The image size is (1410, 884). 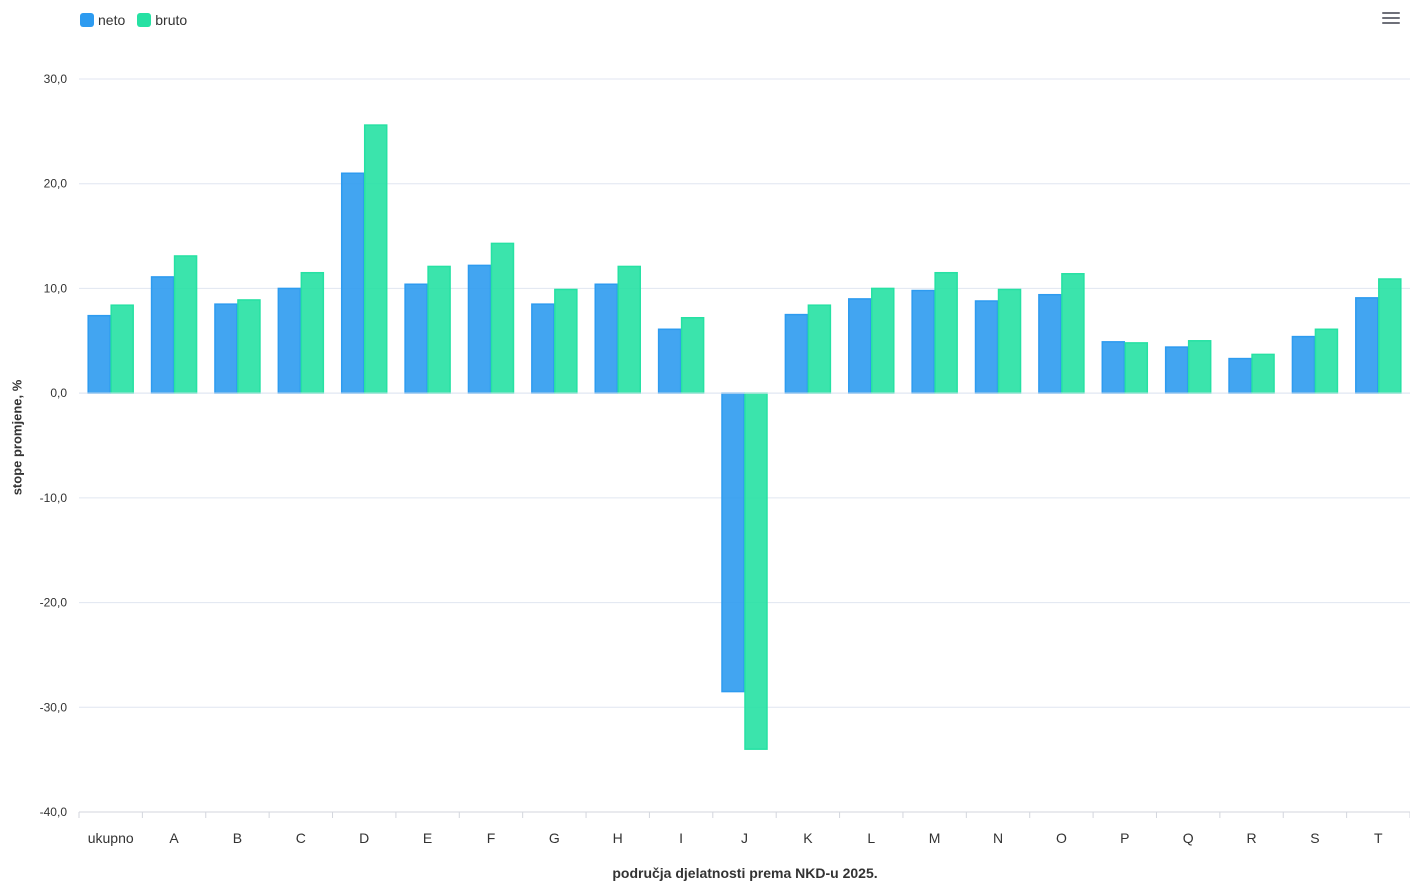 What do you see at coordinates (56, 184) in the screenshot?
I see `y-tick-label: 20,0` at bounding box center [56, 184].